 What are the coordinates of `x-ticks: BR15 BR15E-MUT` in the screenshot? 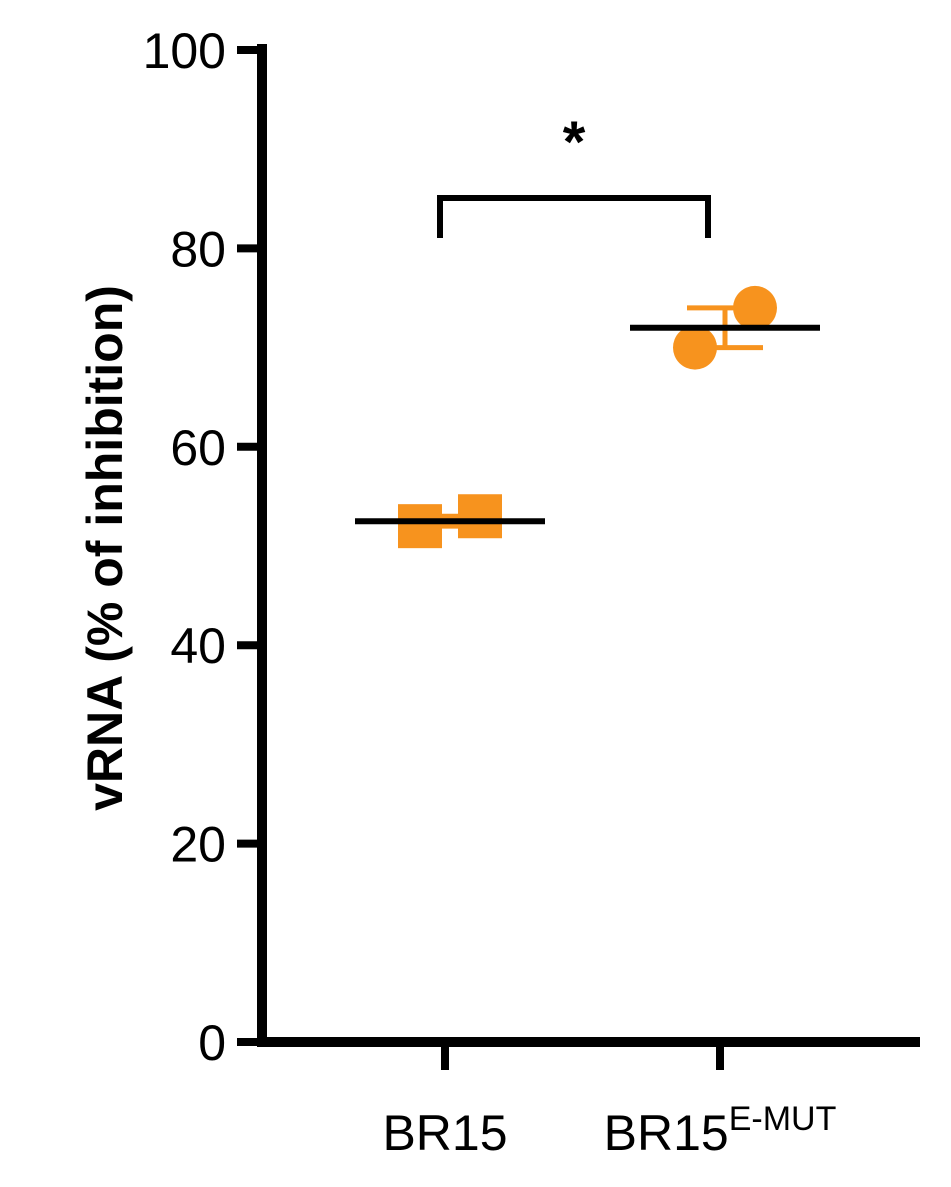 It's located at (609, 1101).